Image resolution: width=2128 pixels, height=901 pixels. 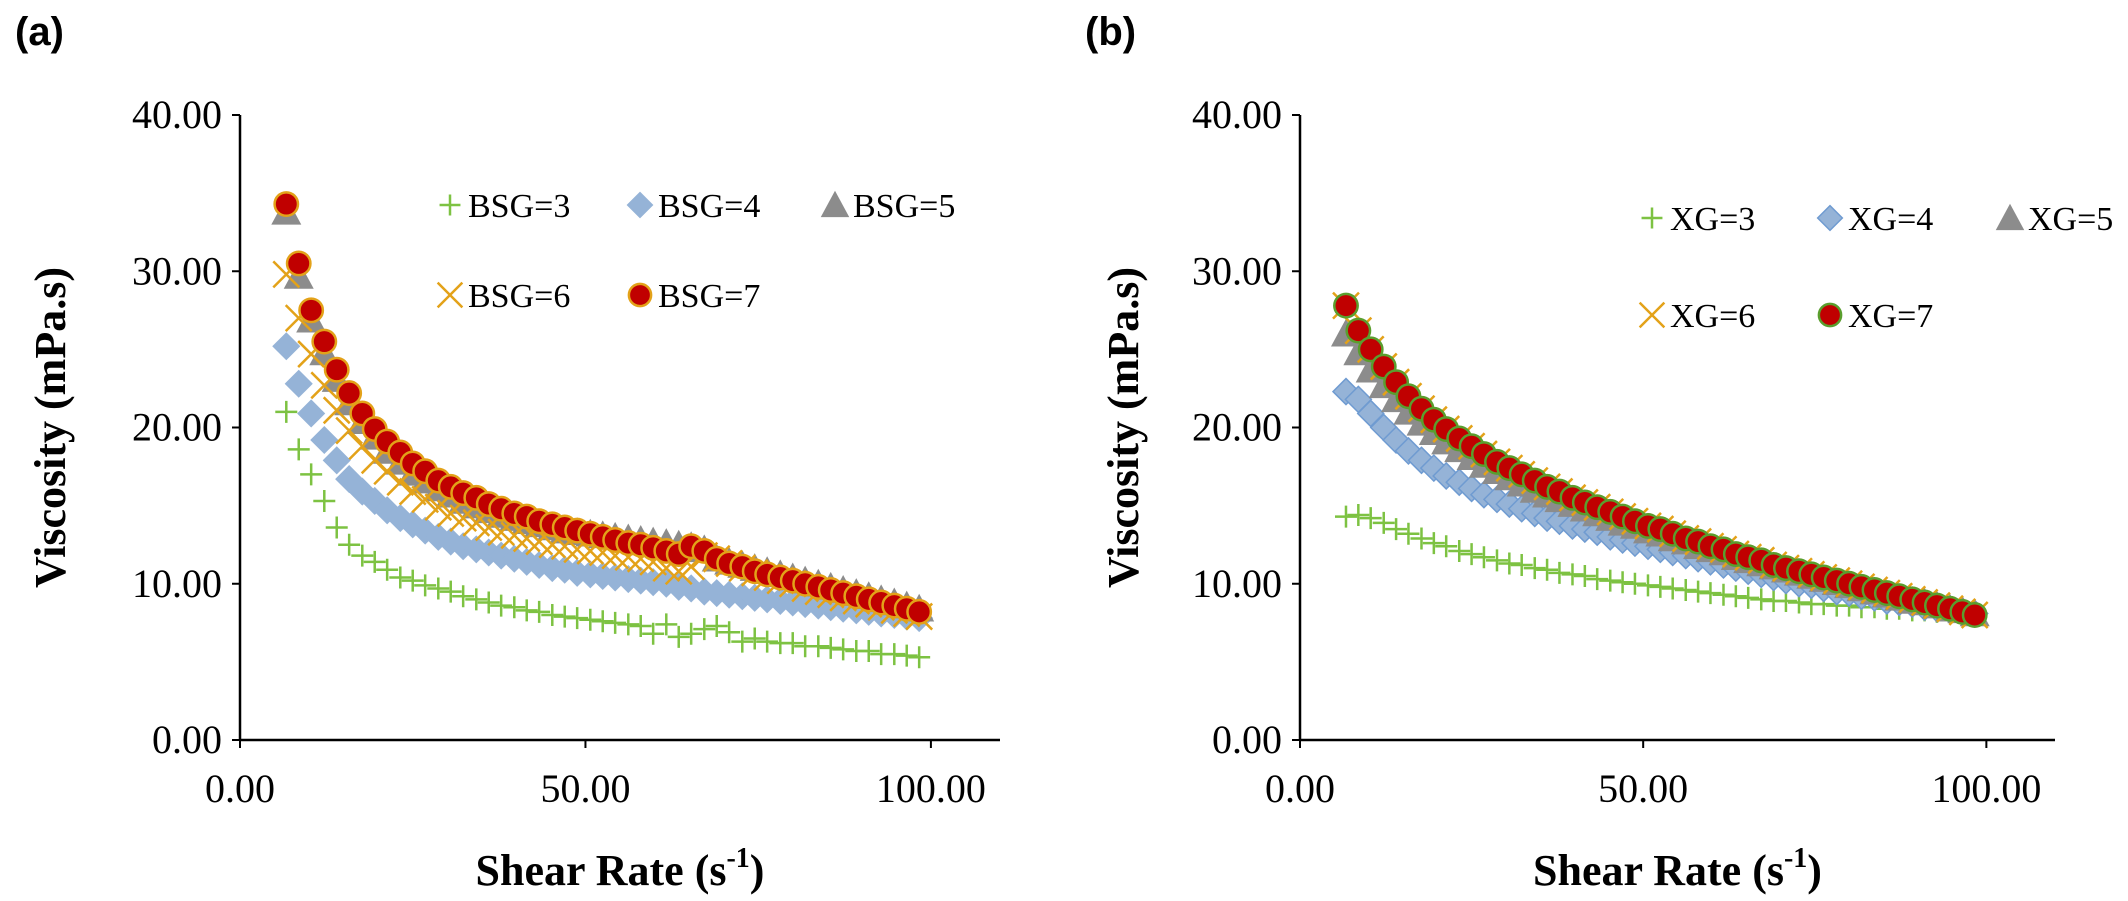 What do you see at coordinates (39, 32) in the screenshot?
I see `panel-label: (a)` at bounding box center [39, 32].